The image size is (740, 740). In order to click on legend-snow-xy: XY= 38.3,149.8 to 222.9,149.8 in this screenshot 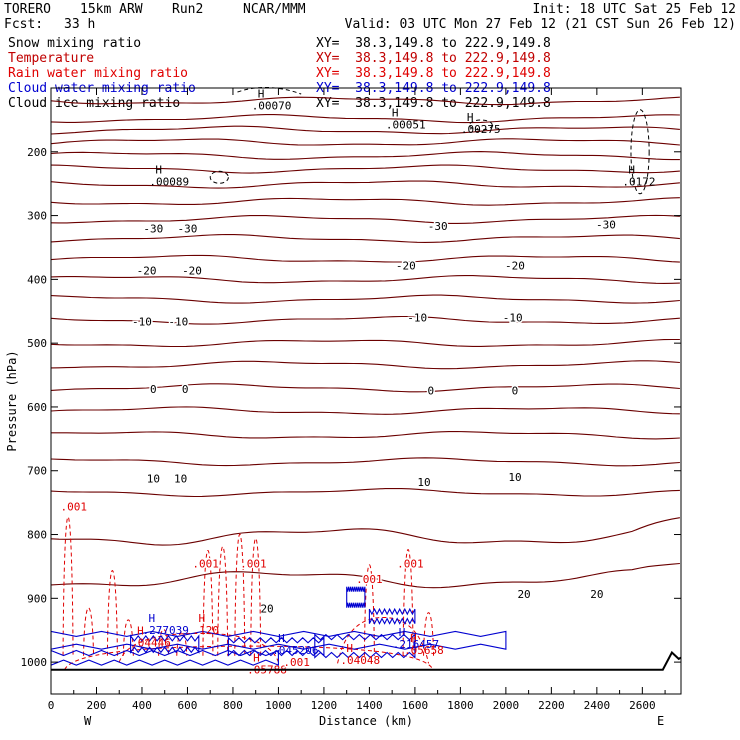, I will do `click(433, 43)`.